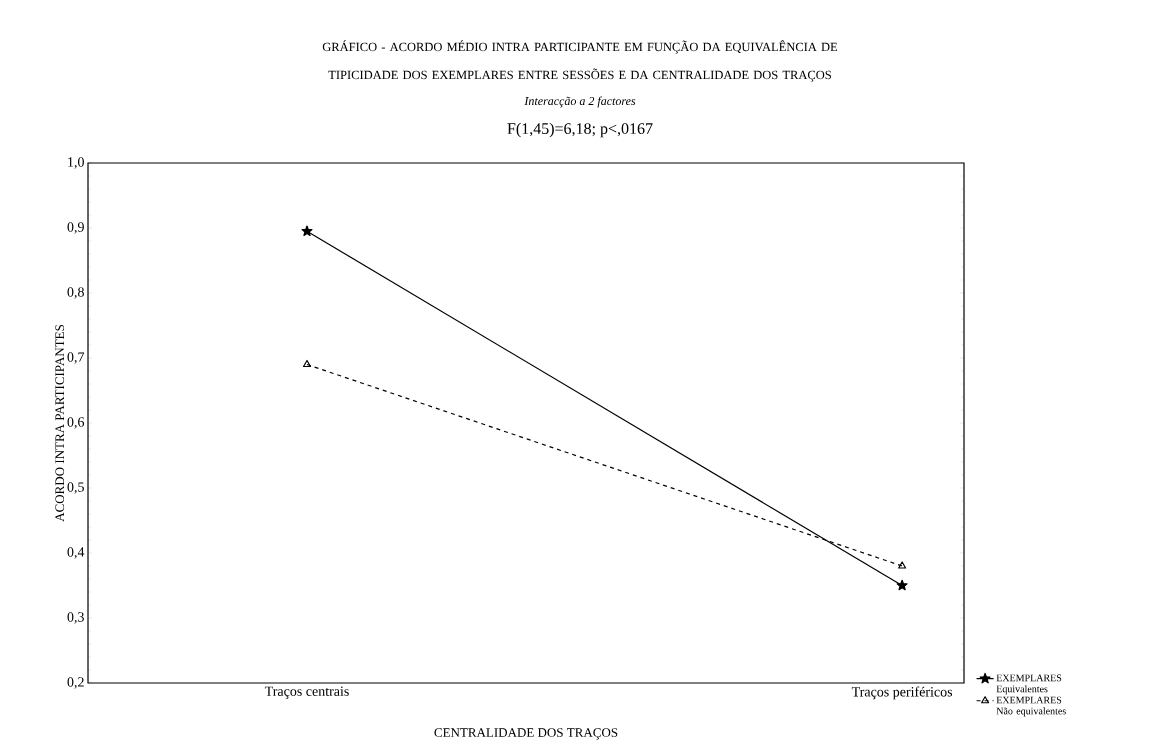 This screenshot has width=1161, height=747. What do you see at coordinates (76, 163) in the screenshot?
I see `y-tick-label: 1,0` at bounding box center [76, 163].